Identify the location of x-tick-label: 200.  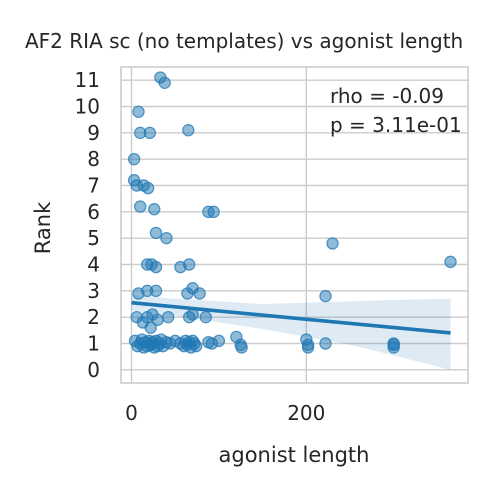
(306, 413).